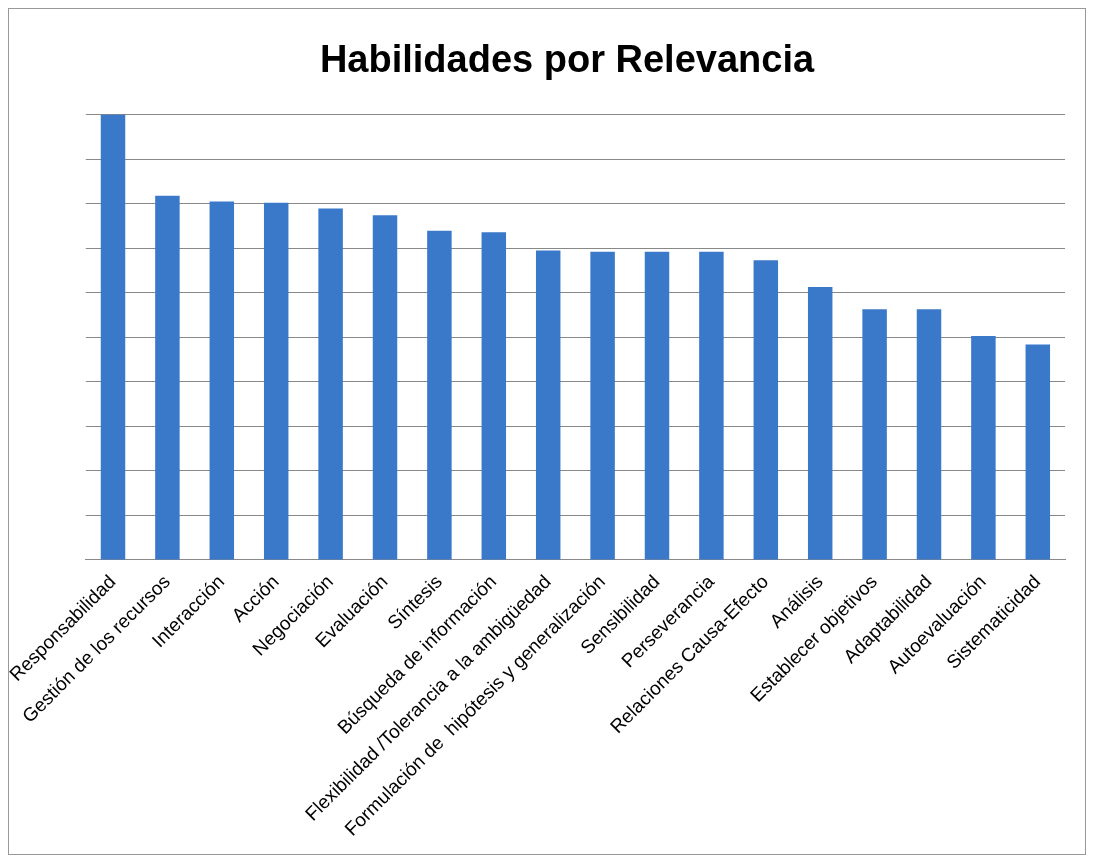 This screenshot has width=1094, height=863. Describe the element at coordinates (567, 59) in the screenshot. I see `chart-title: Habilidades por Relevancia` at that location.